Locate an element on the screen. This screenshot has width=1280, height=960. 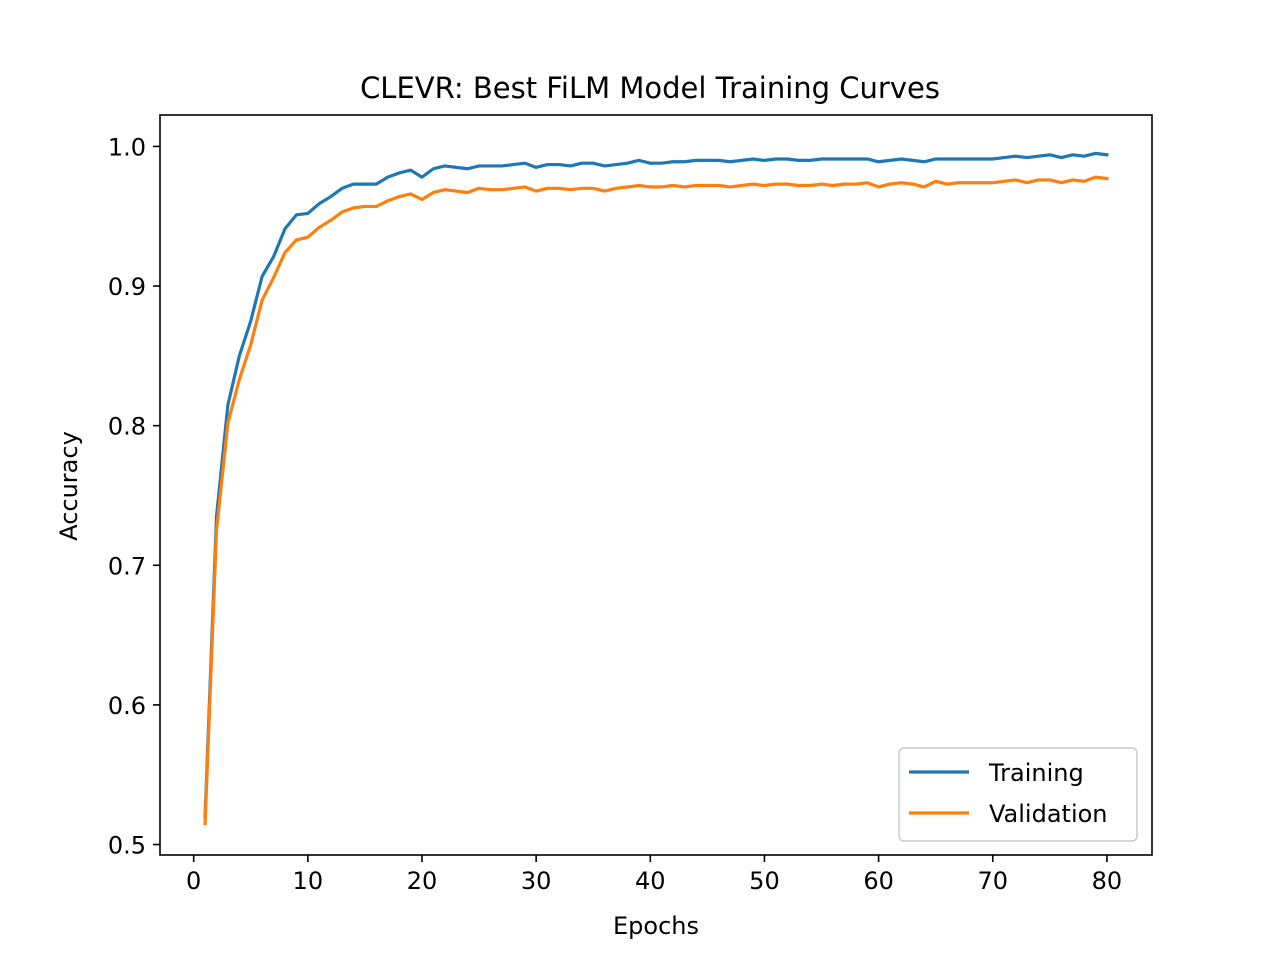
legend-label-validation: Validation is located at coordinates (1048, 814).